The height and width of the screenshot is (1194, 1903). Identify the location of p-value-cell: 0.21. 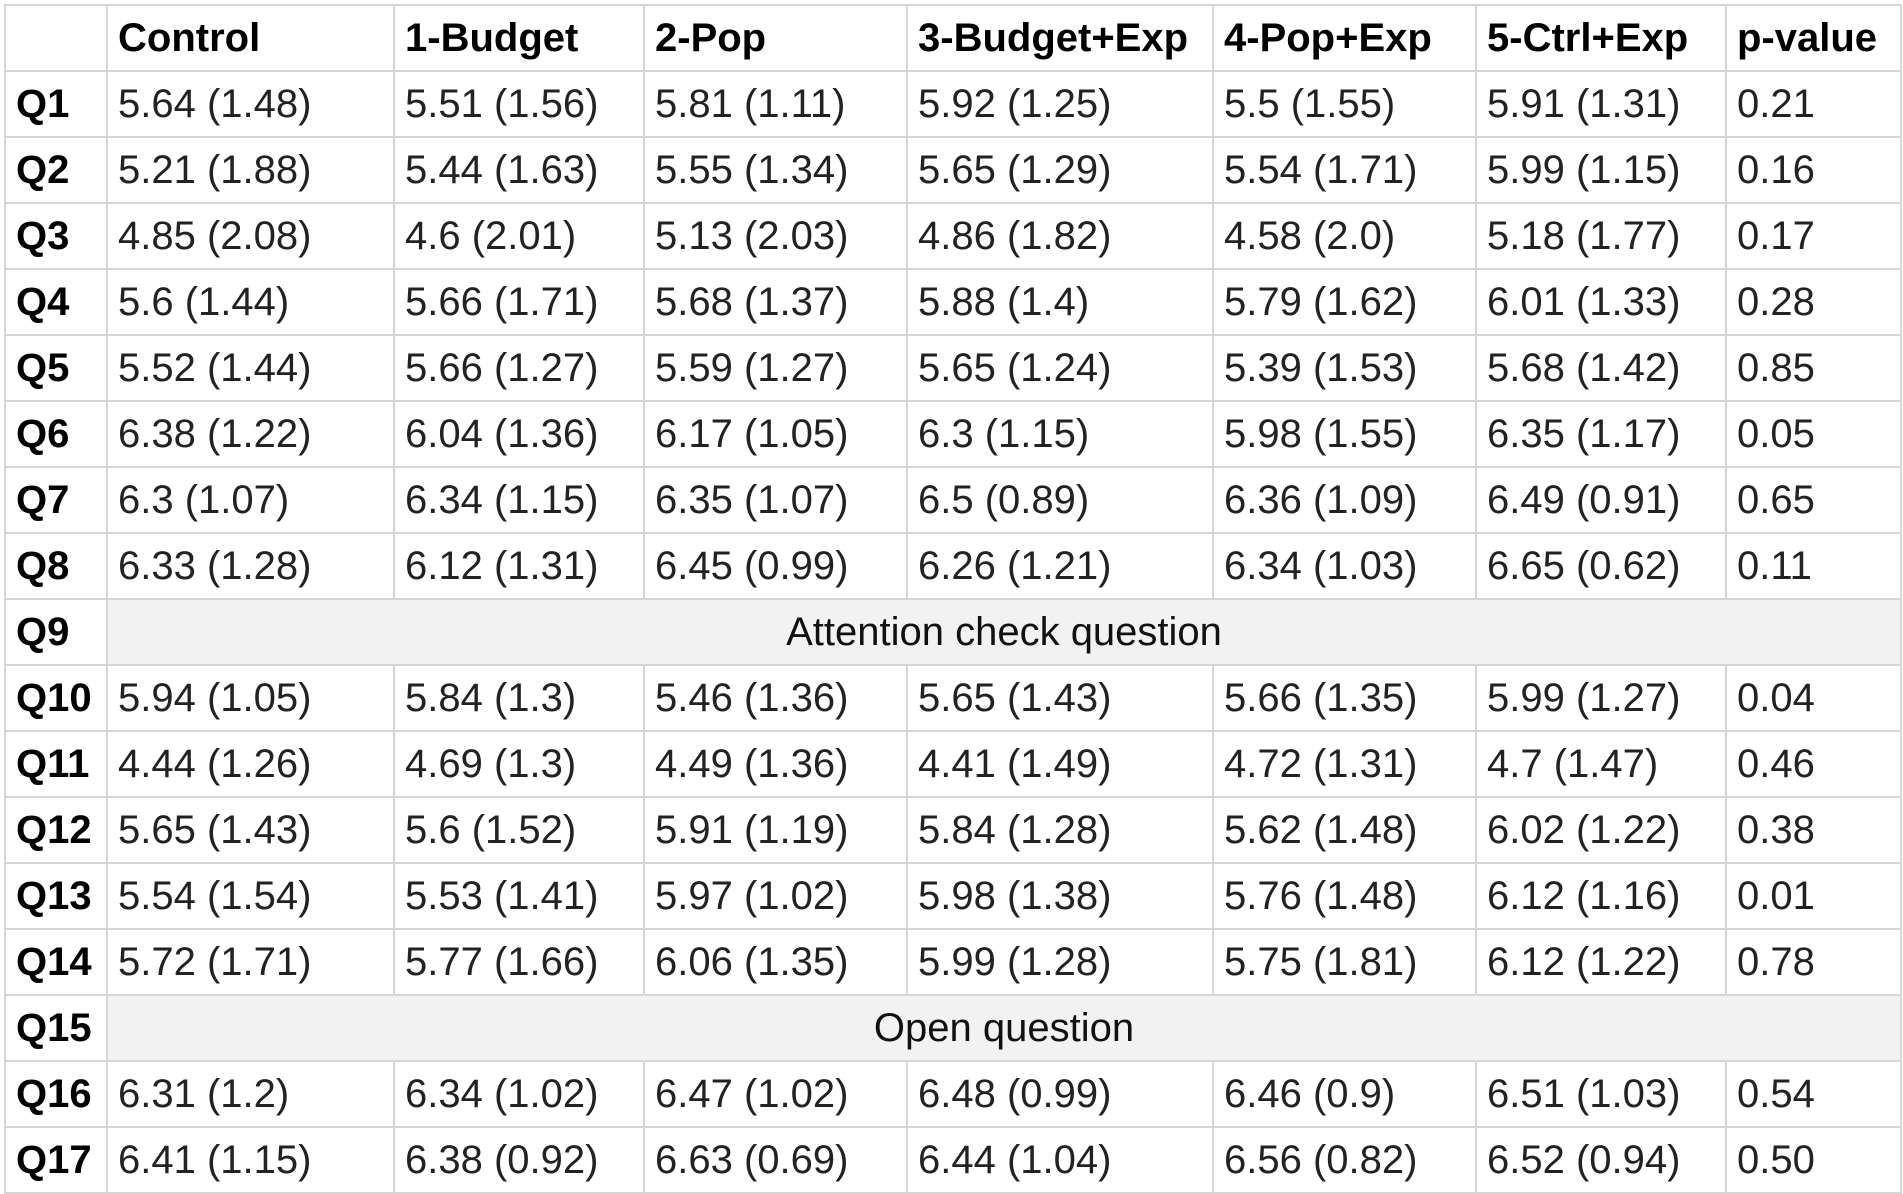
(1813, 104).